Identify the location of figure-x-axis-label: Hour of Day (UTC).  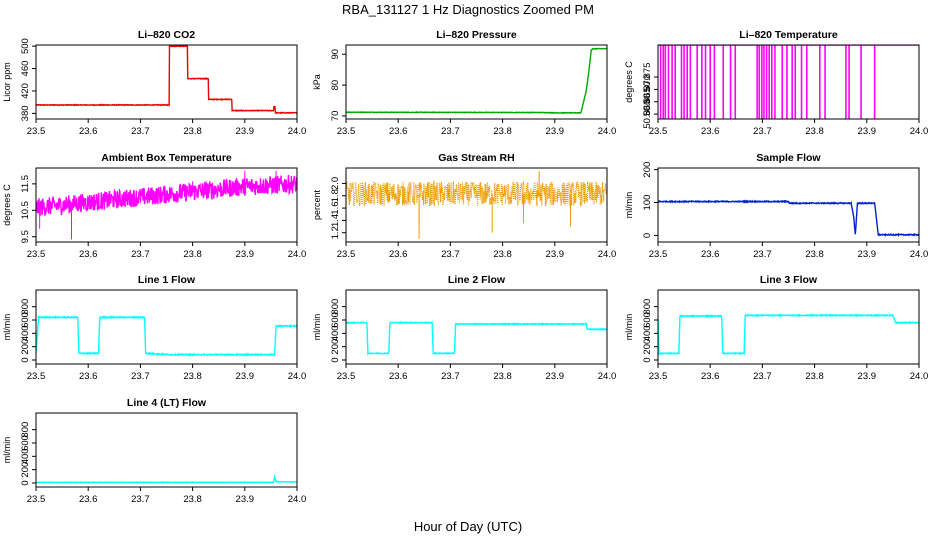
(468, 526).